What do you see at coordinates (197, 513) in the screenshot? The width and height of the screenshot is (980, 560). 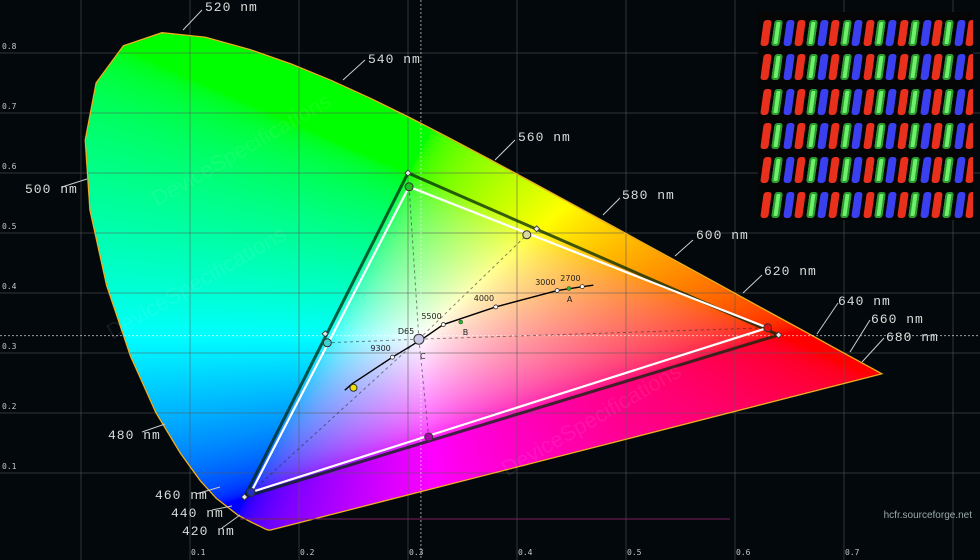 I see `wavelength-label: 440 nm` at bounding box center [197, 513].